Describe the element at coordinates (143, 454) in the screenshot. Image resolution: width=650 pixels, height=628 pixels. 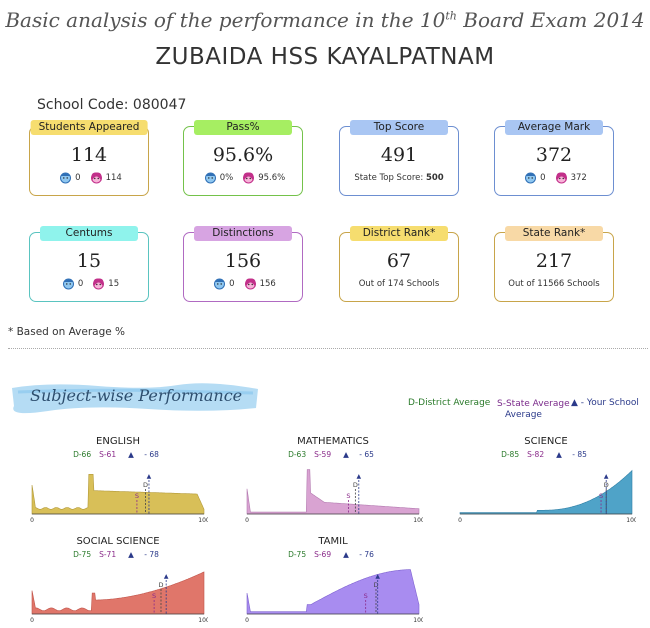
I see `school-average: ▲ - 68` at that location.